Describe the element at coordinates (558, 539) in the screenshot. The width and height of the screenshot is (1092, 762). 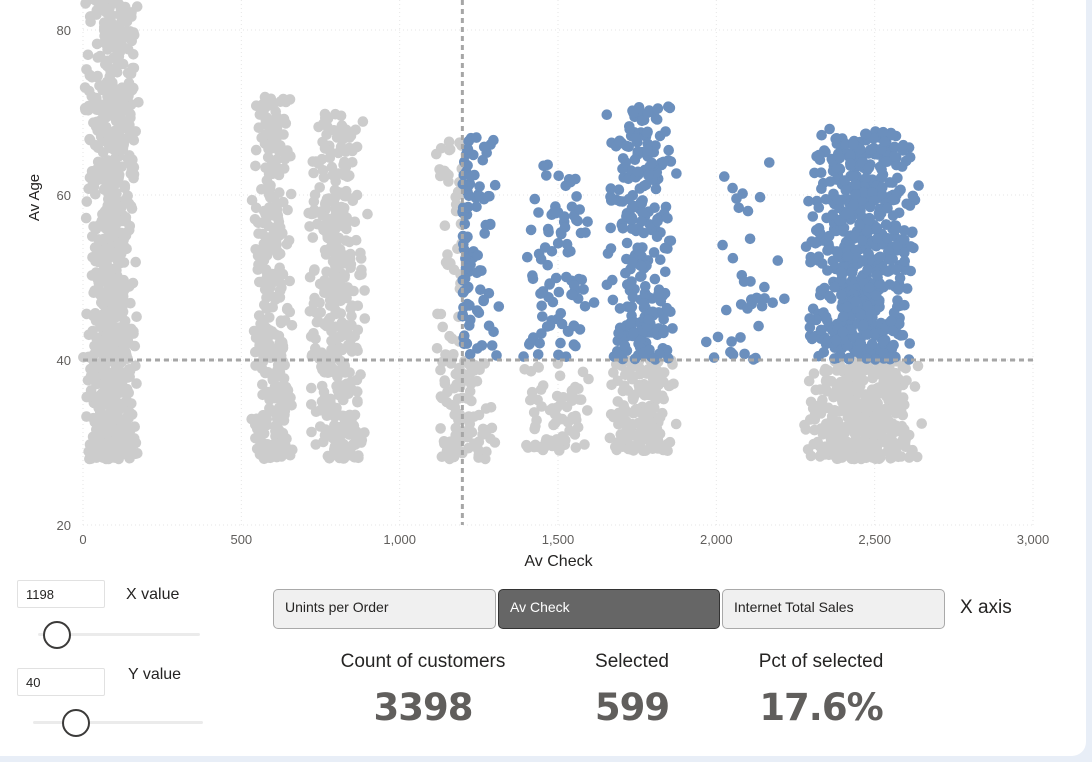
I see `x-tick-label: 1,500` at that location.